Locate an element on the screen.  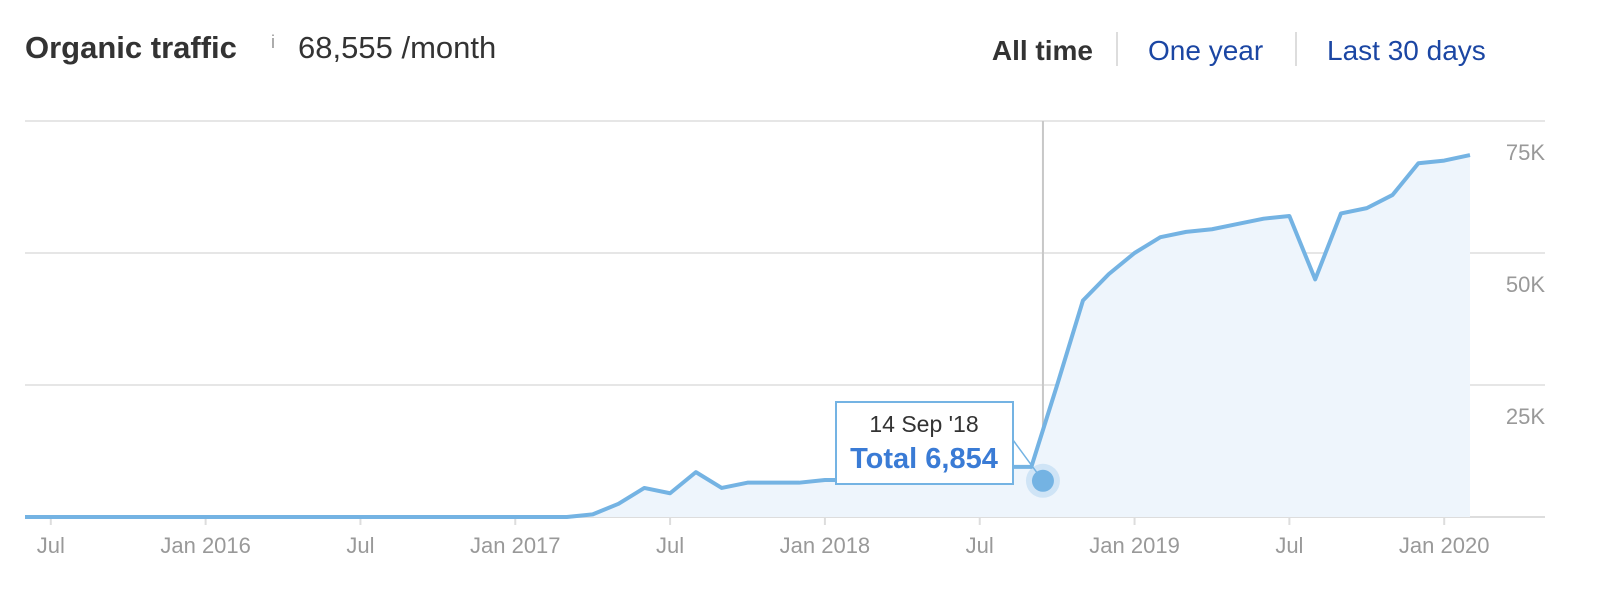
range-tab: All time is located at coordinates (1042, 50).